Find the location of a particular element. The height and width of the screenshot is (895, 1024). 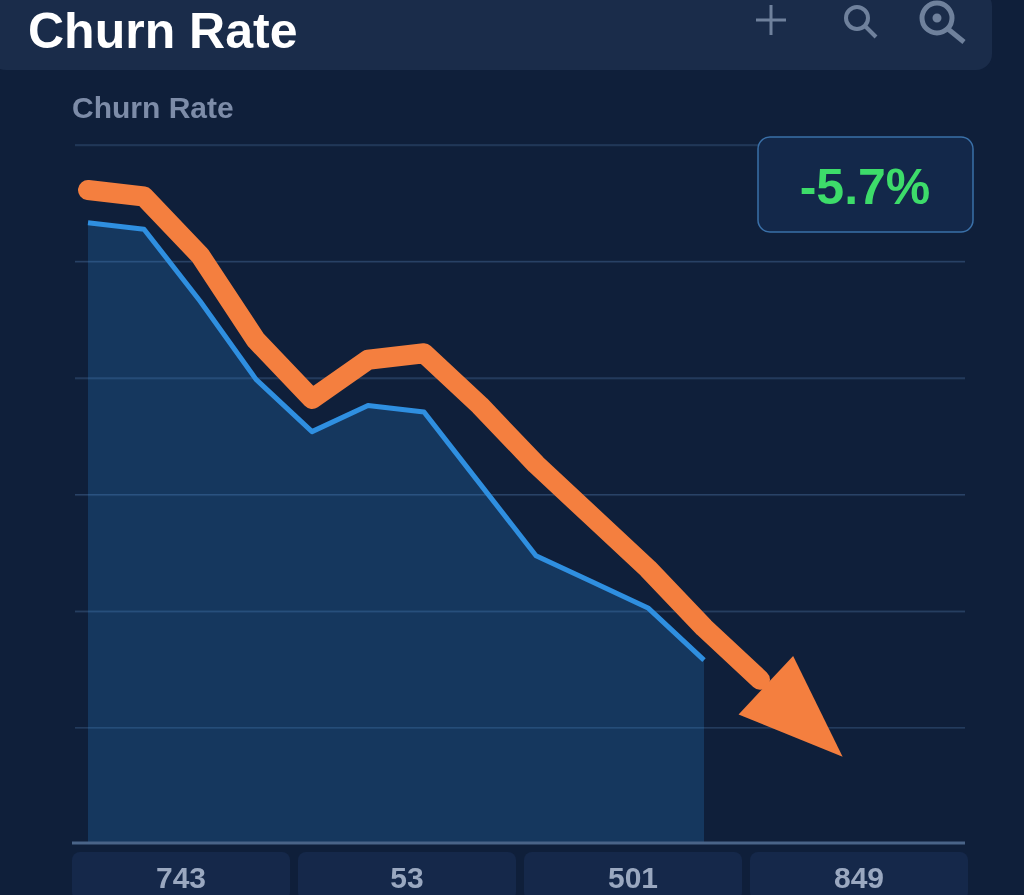

text: 53 is located at coordinates (407, 877).